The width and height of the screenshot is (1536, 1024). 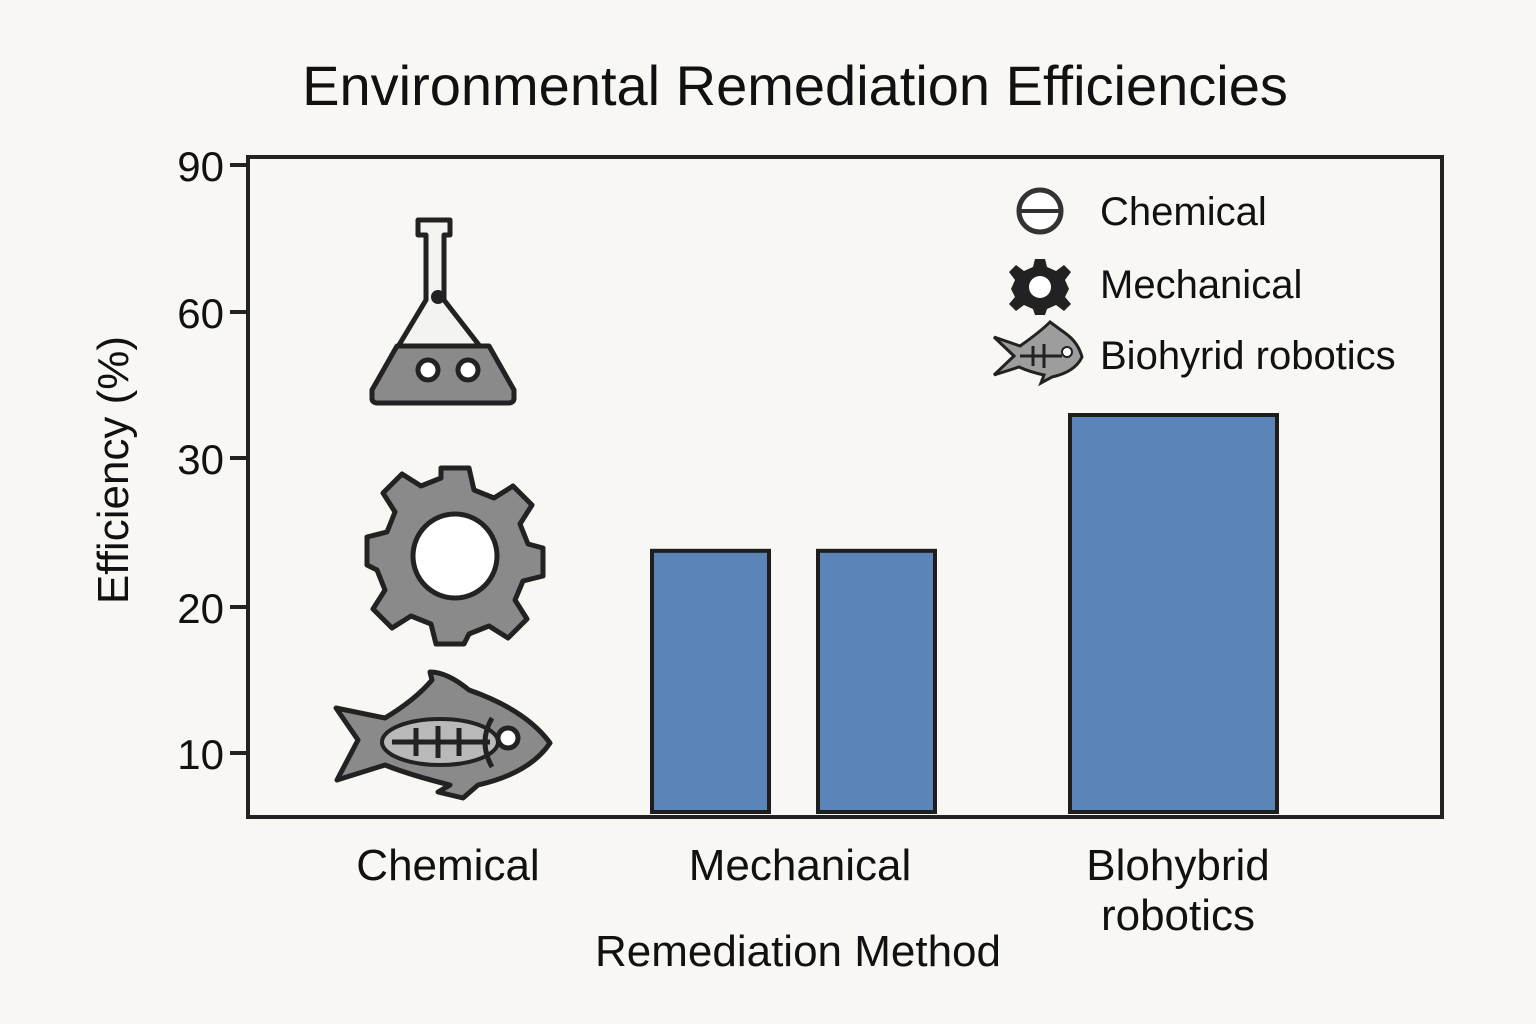 What do you see at coordinates (1201, 285) in the screenshot?
I see `legend-label: Mechanical` at bounding box center [1201, 285].